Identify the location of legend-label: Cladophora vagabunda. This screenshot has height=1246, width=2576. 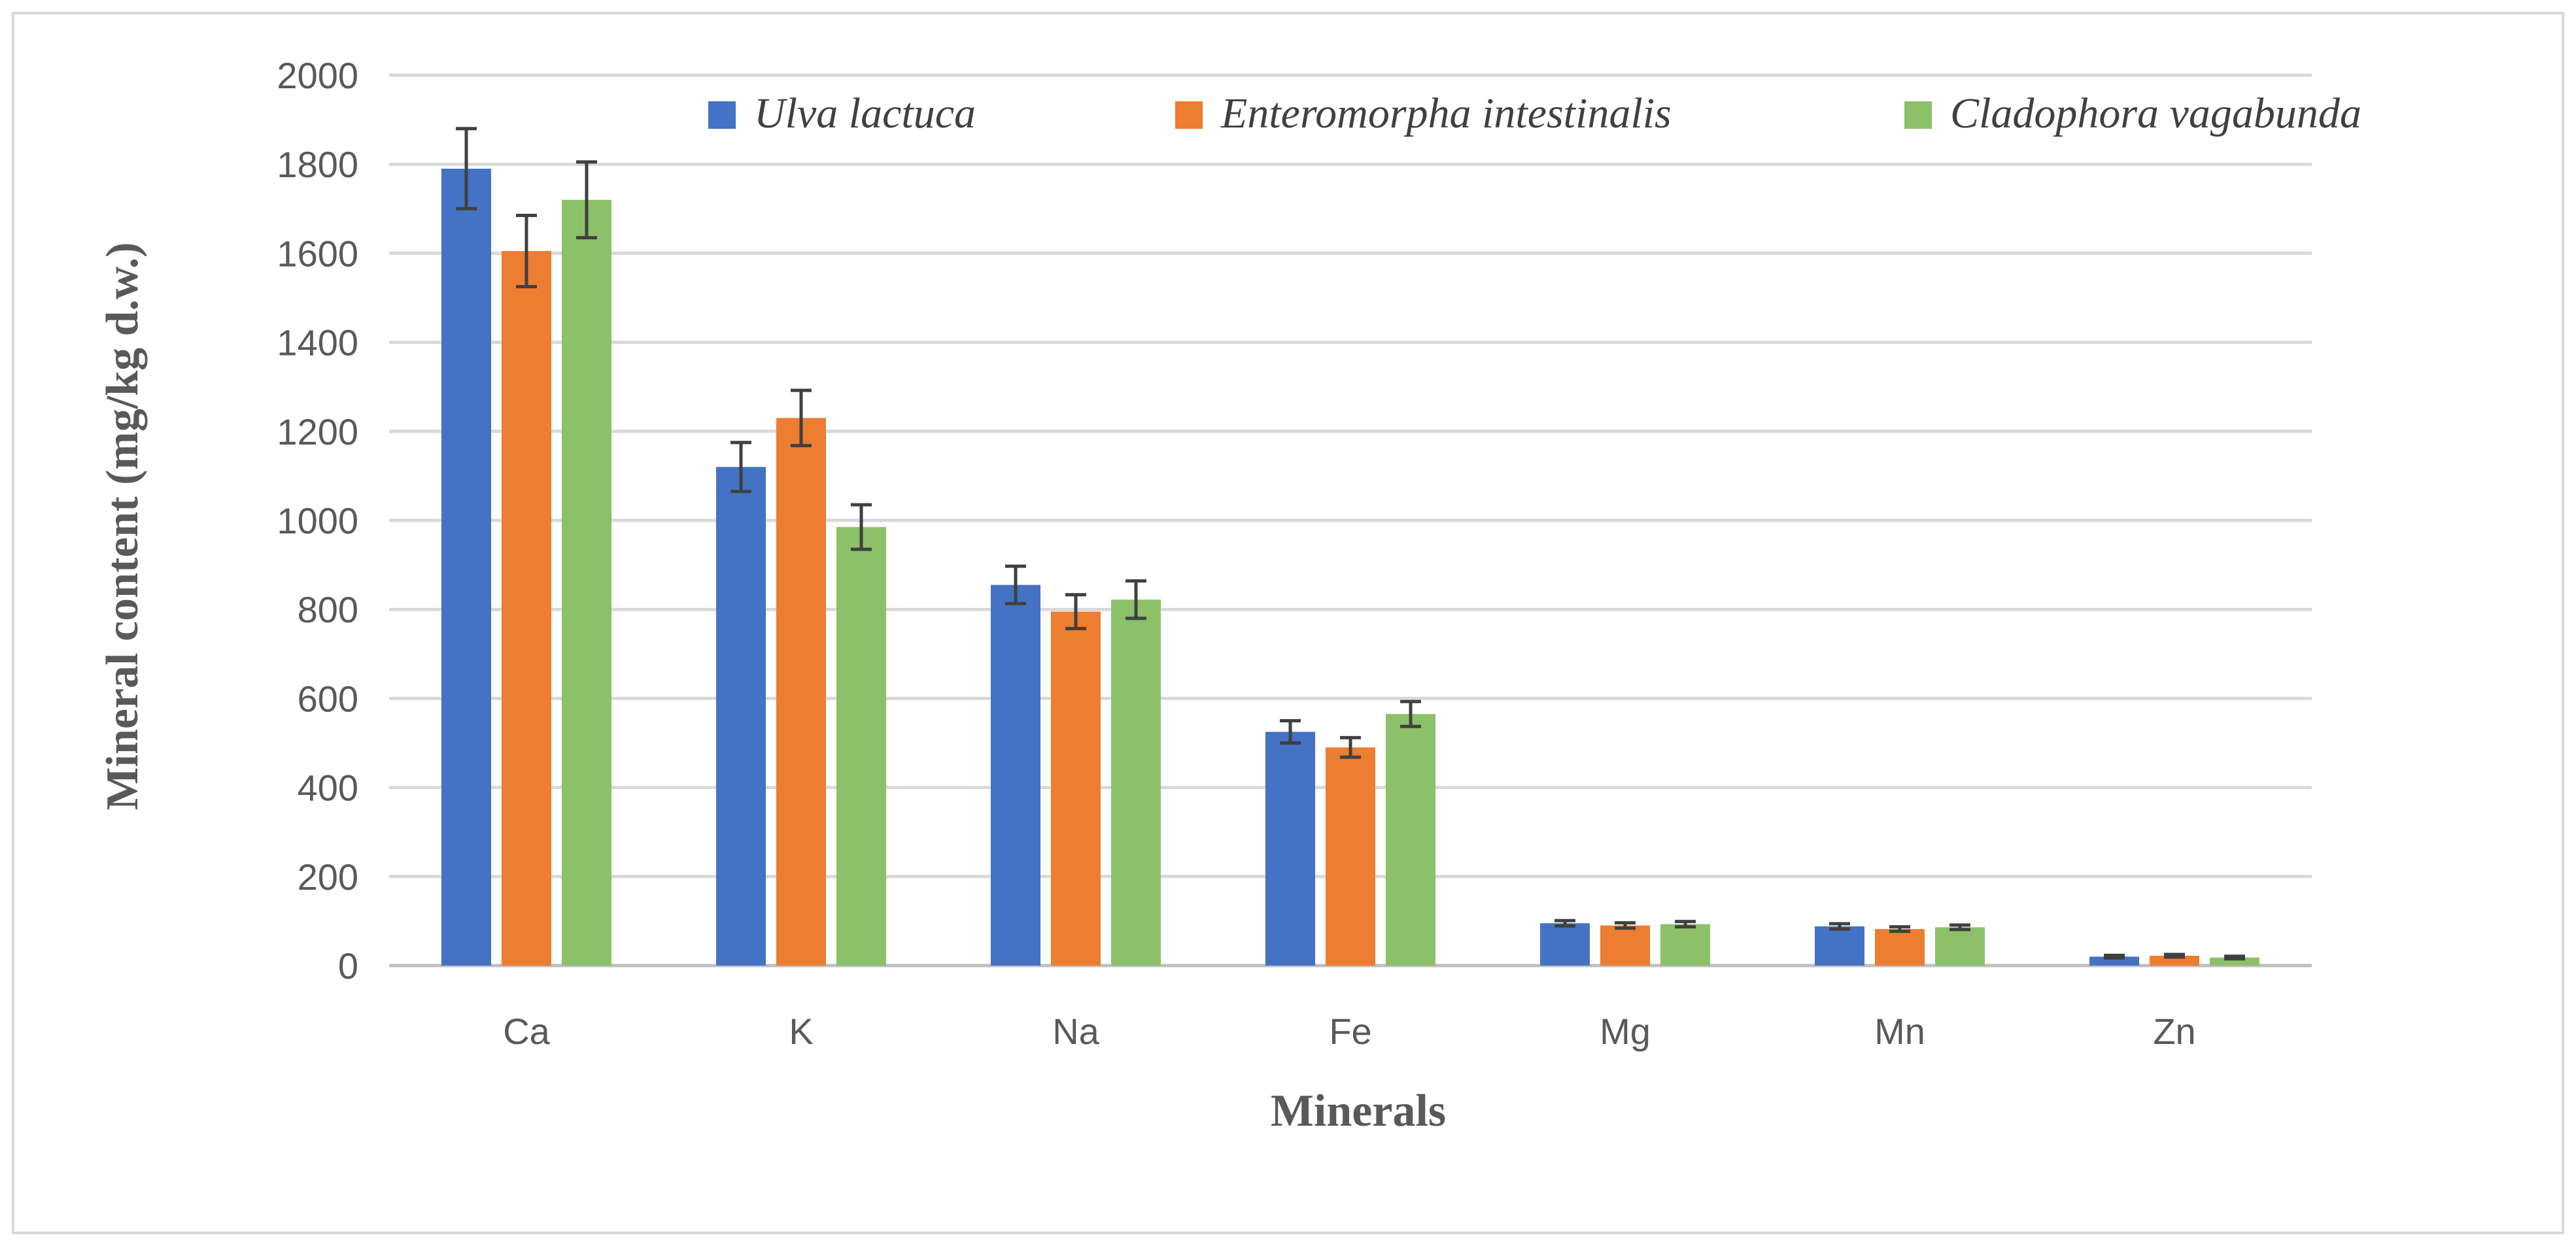
(2155, 113).